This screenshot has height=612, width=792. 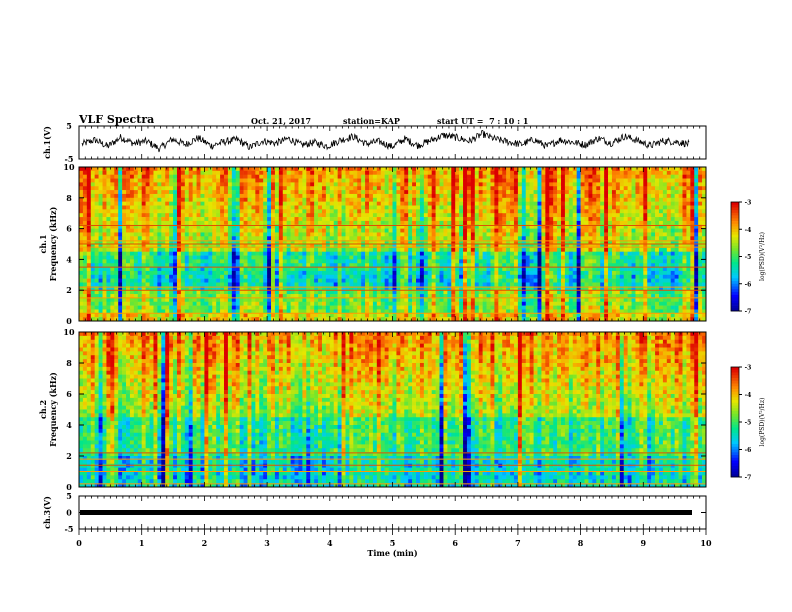 I want to click on station-prefix: station=, so click(x=362, y=121).